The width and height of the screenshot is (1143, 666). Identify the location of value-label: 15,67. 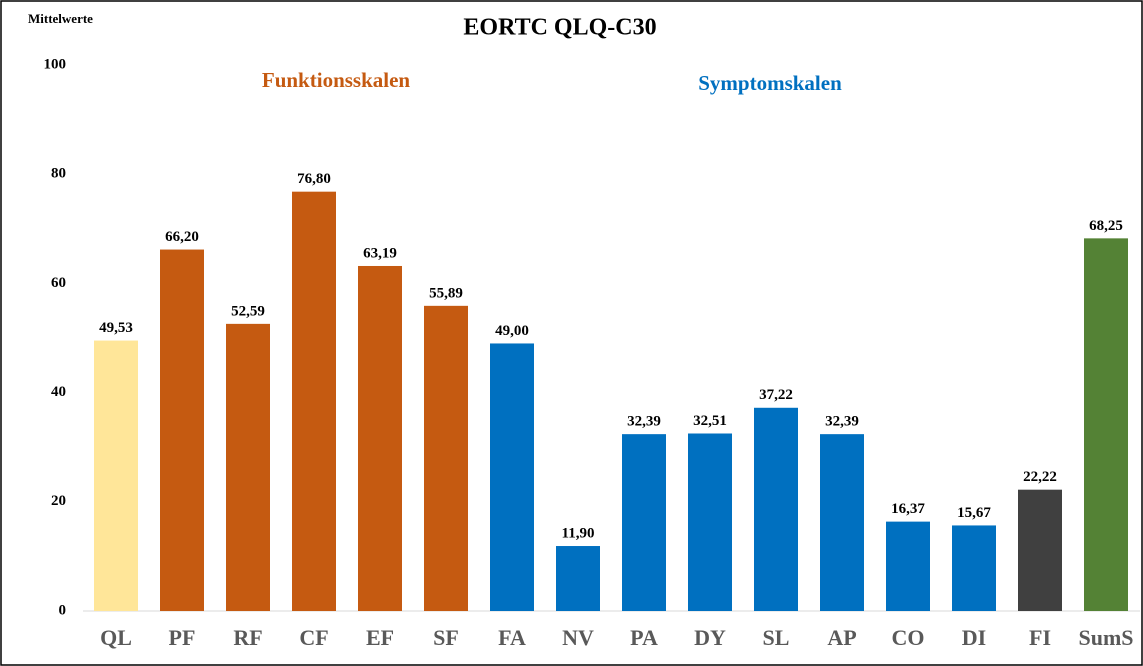
(974, 513).